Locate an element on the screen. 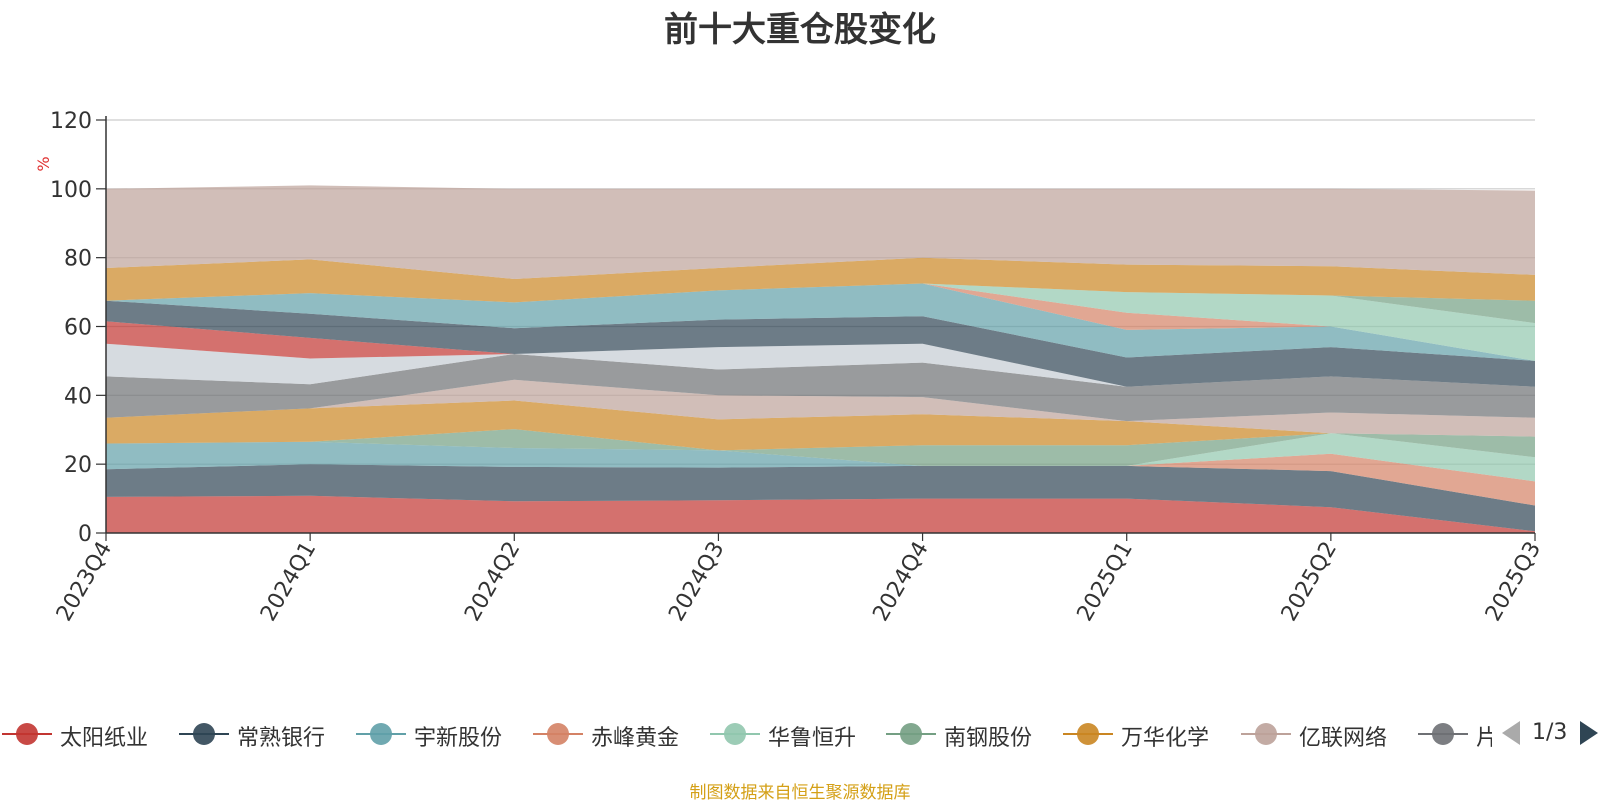 The height and width of the screenshot is (803, 1600). legend: 太阳纸业 常熟银行 宇新股份 赤峰黄金 华鲁恒升 南钢股份 万华化学 亿联网络 片仔癀 1/3 is located at coordinates (800, 732).